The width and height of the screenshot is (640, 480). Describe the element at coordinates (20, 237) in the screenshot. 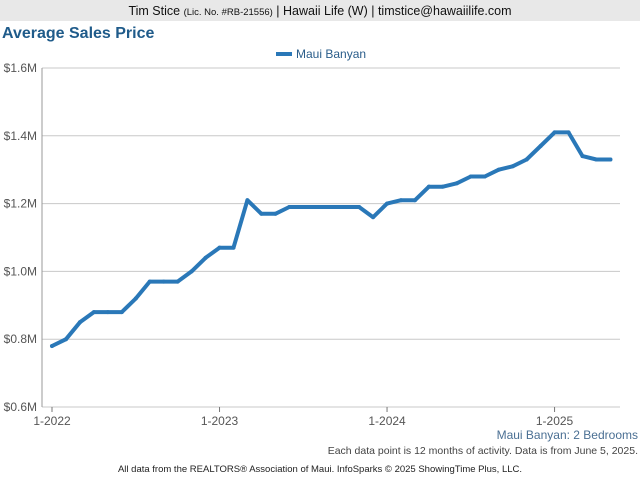

I see `y-axis-ticks: $0.6M $0.8M $1.0M $1.2M $1.4M $1.6M` at that location.